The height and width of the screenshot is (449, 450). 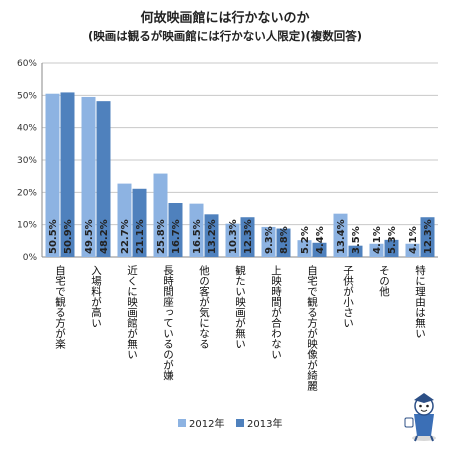 I want to click on y-axis-ticks: 0% 10% 20% 30% 40% 50% 60%, so click(x=27, y=161).